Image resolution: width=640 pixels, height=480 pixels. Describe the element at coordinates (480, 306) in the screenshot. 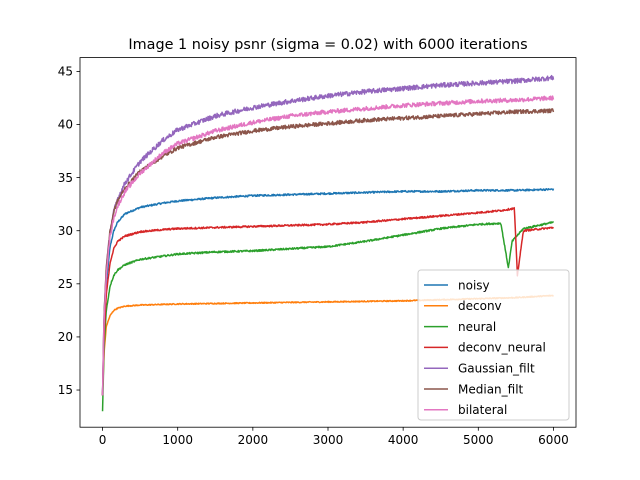

I see `legend-label: deconv` at that location.